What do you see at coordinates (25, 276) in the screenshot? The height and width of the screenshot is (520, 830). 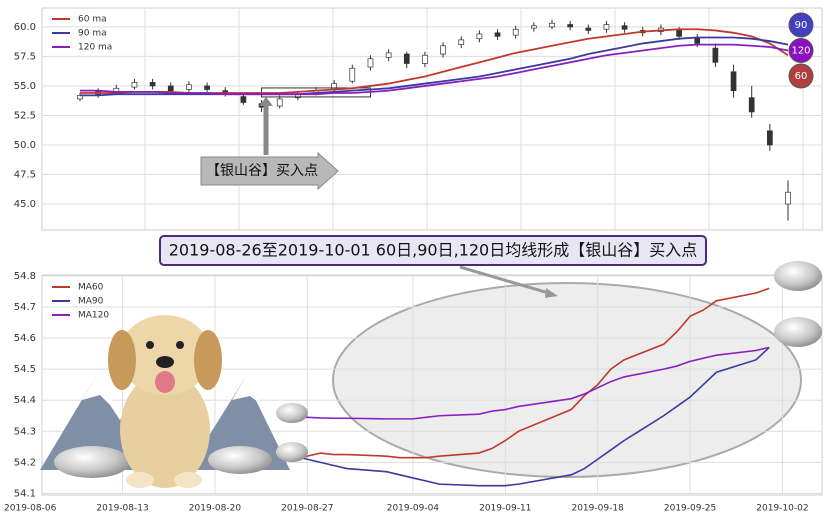 I see `y-tick-label: 54.8` at bounding box center [25, 276].